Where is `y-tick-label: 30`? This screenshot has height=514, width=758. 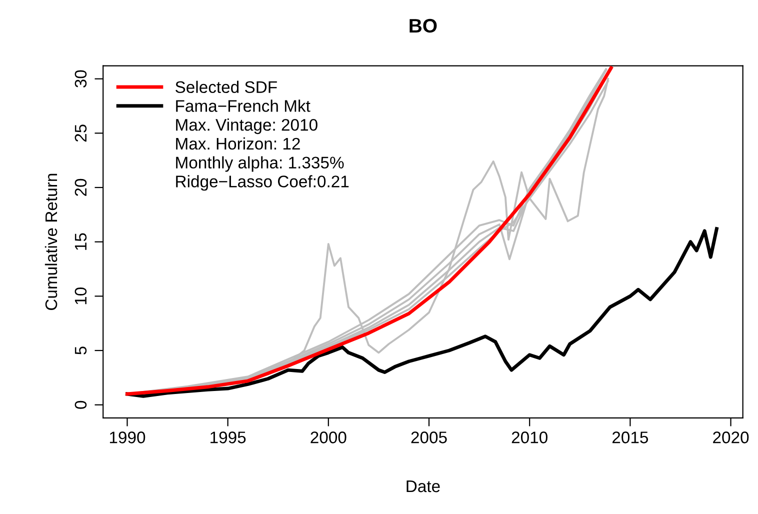 y-tick-label: 30 is located at coordinates (80, 79).